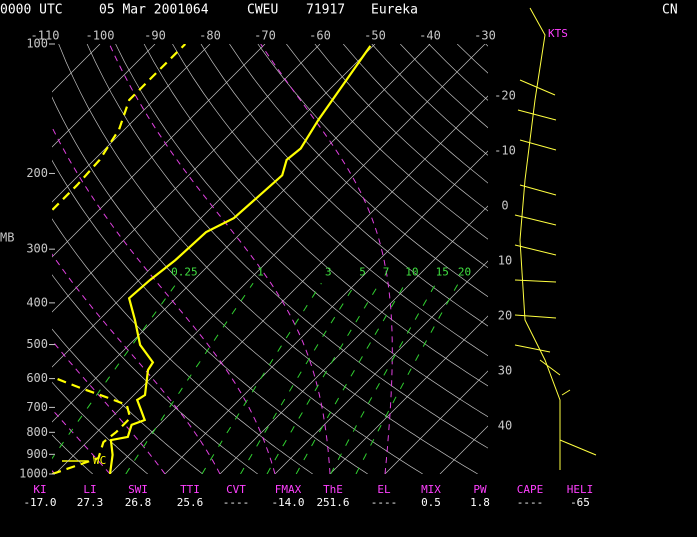 The height and width of the screenshot is (537, 697). What do you see at coordinates (580, 502) in the screenshot?
I see `index-value: -65` at bounding box center [580, 502].